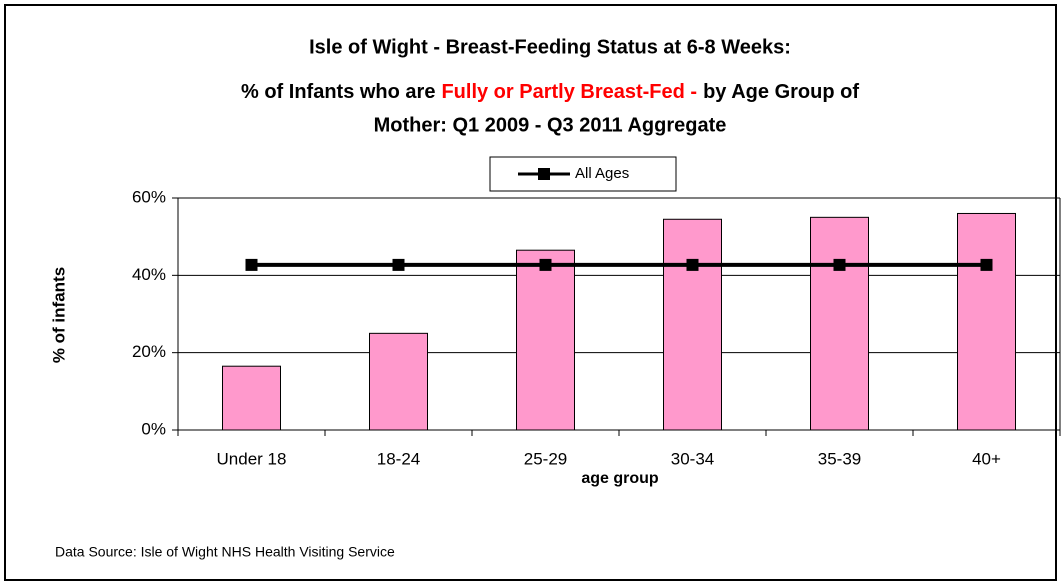 Image resolution: width=1062 pixels, height=586 pixels. I want to click on title-highlight: Fully or Partly Breast-Fed -, so click(569, 92).